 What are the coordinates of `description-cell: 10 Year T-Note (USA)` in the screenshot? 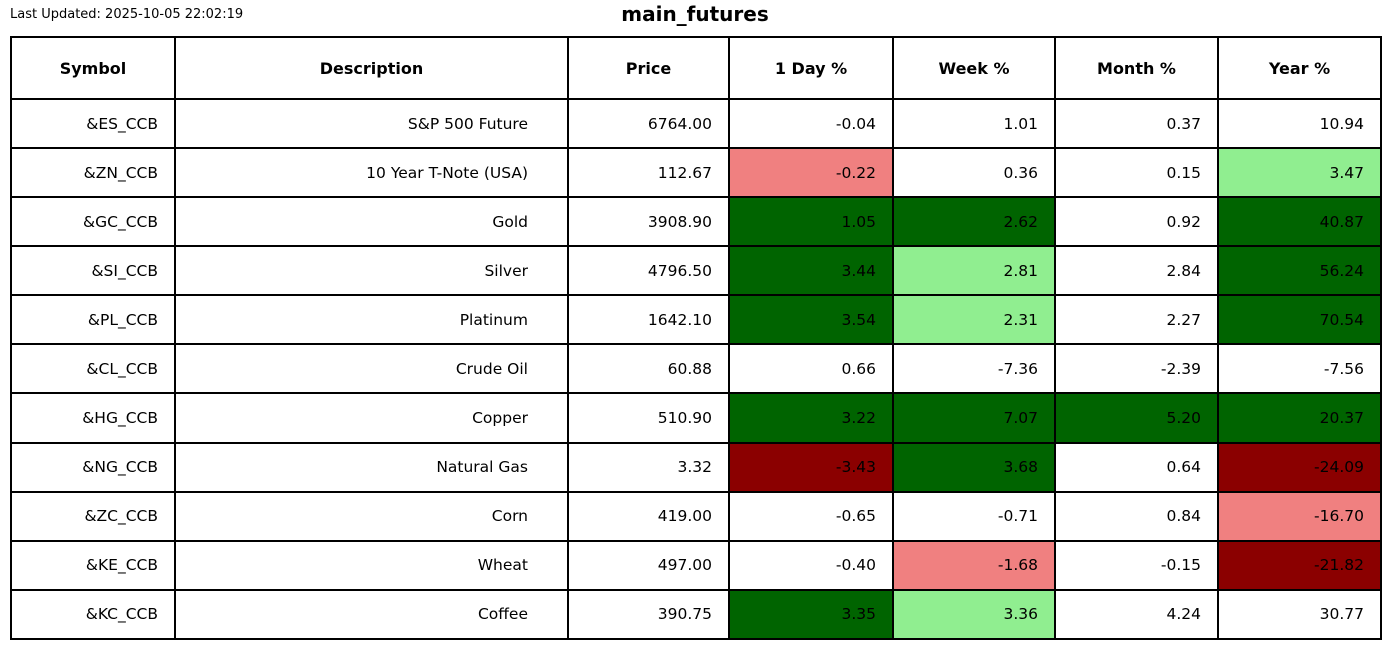 It's located at (371, 173).